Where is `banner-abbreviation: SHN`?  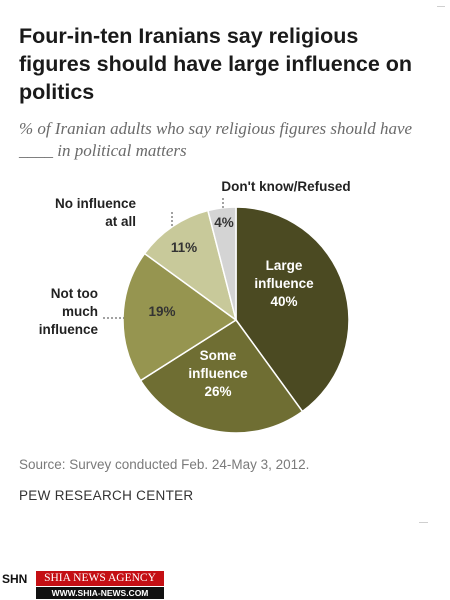 banner-abbreviation: SHN is located at coordinates (15, 579).